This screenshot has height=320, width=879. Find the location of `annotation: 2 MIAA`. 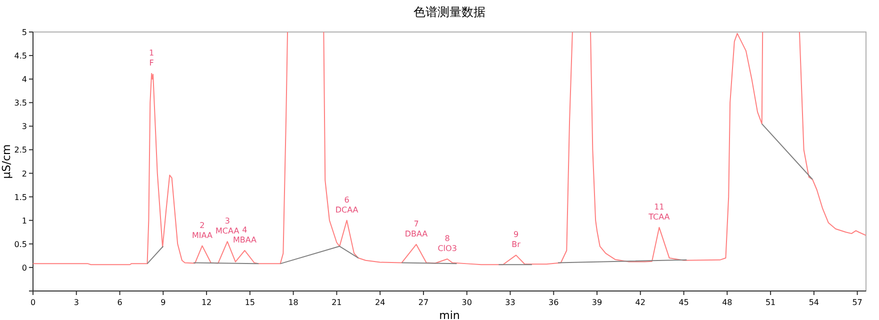

annotation: 2 MIAA is located at coordinates (202, 230).